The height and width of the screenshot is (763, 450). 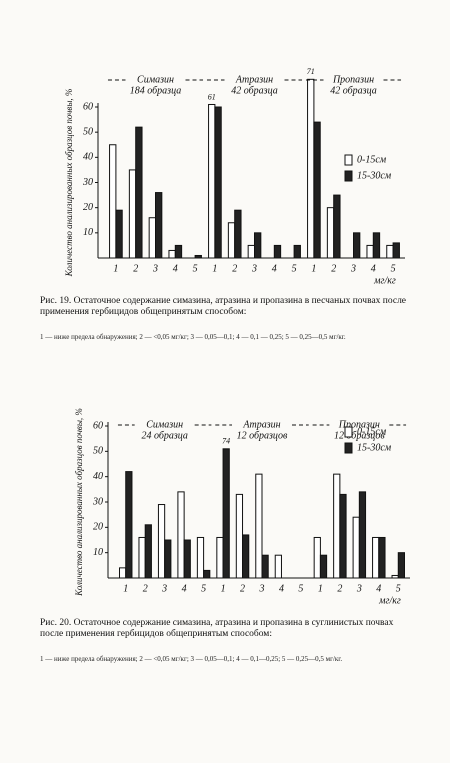 I want to click on group-label: 184 образца, so click(x=155, y=90).